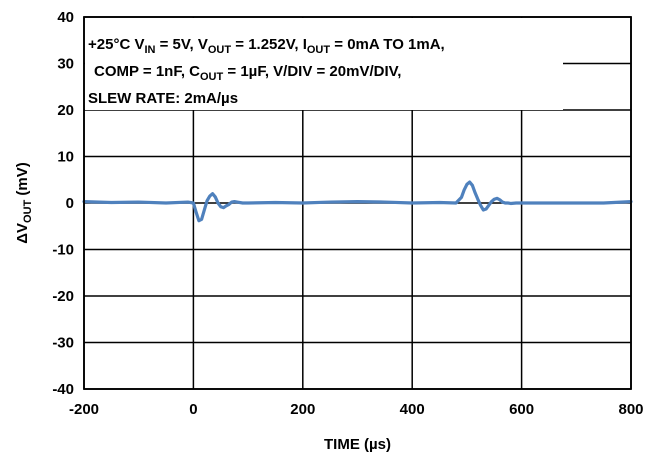  Describe the element at coordinates (302, 409) in the screenshot. I see `x-tick-label: 200` at that location.